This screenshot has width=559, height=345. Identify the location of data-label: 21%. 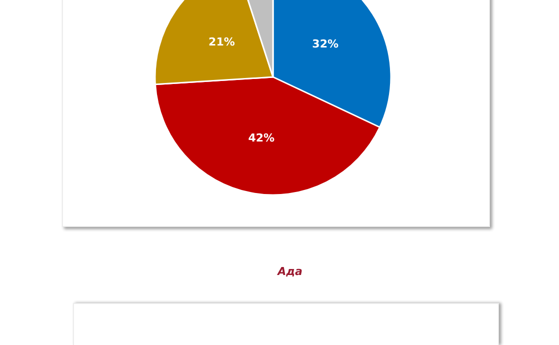
(221, 42).